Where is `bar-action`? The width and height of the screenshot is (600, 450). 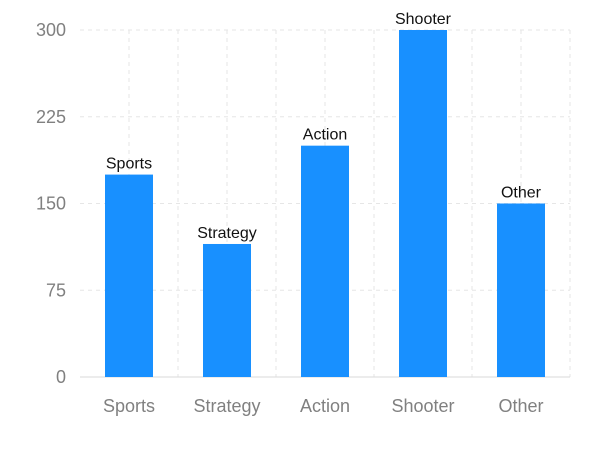
bar-action is located at coordinates (325, 261).